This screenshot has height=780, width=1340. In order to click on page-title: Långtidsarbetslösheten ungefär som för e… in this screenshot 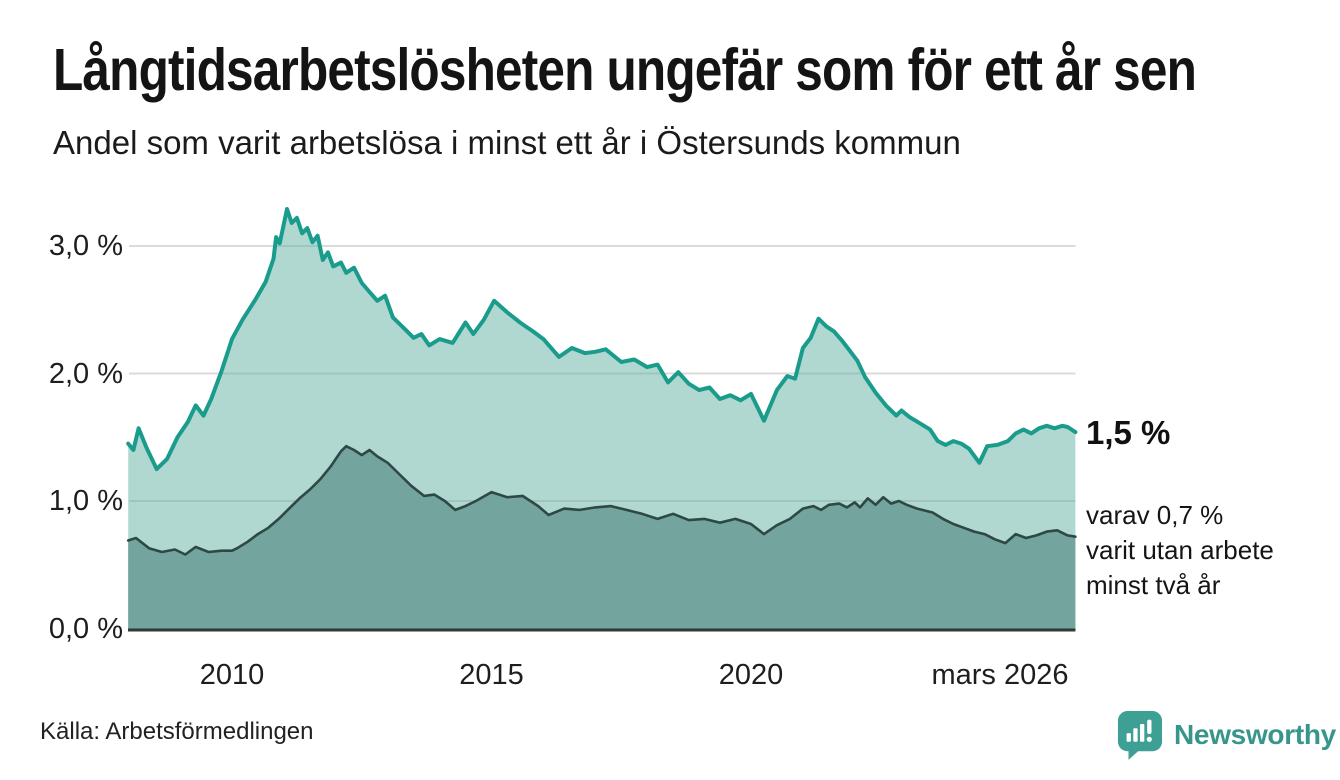, I will do `click(625, 70)`.